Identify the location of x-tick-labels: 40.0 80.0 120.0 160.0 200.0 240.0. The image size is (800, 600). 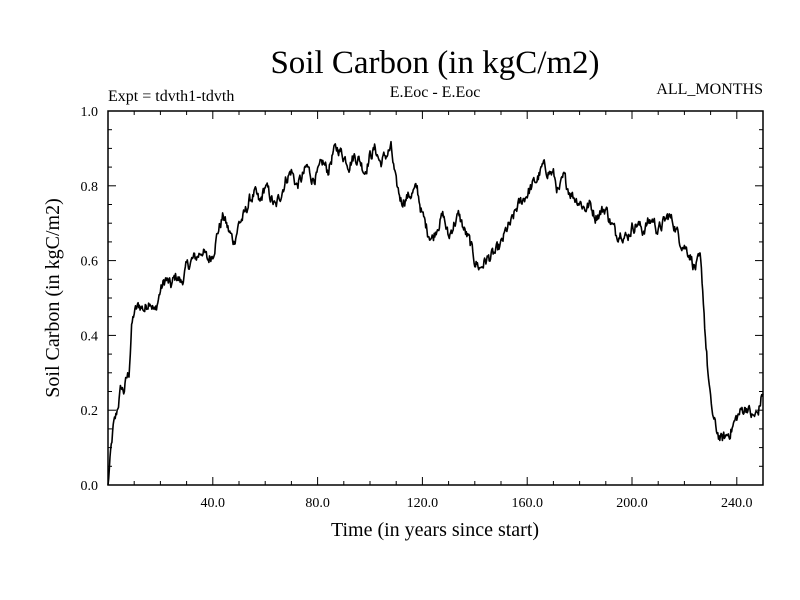
(477, 503).